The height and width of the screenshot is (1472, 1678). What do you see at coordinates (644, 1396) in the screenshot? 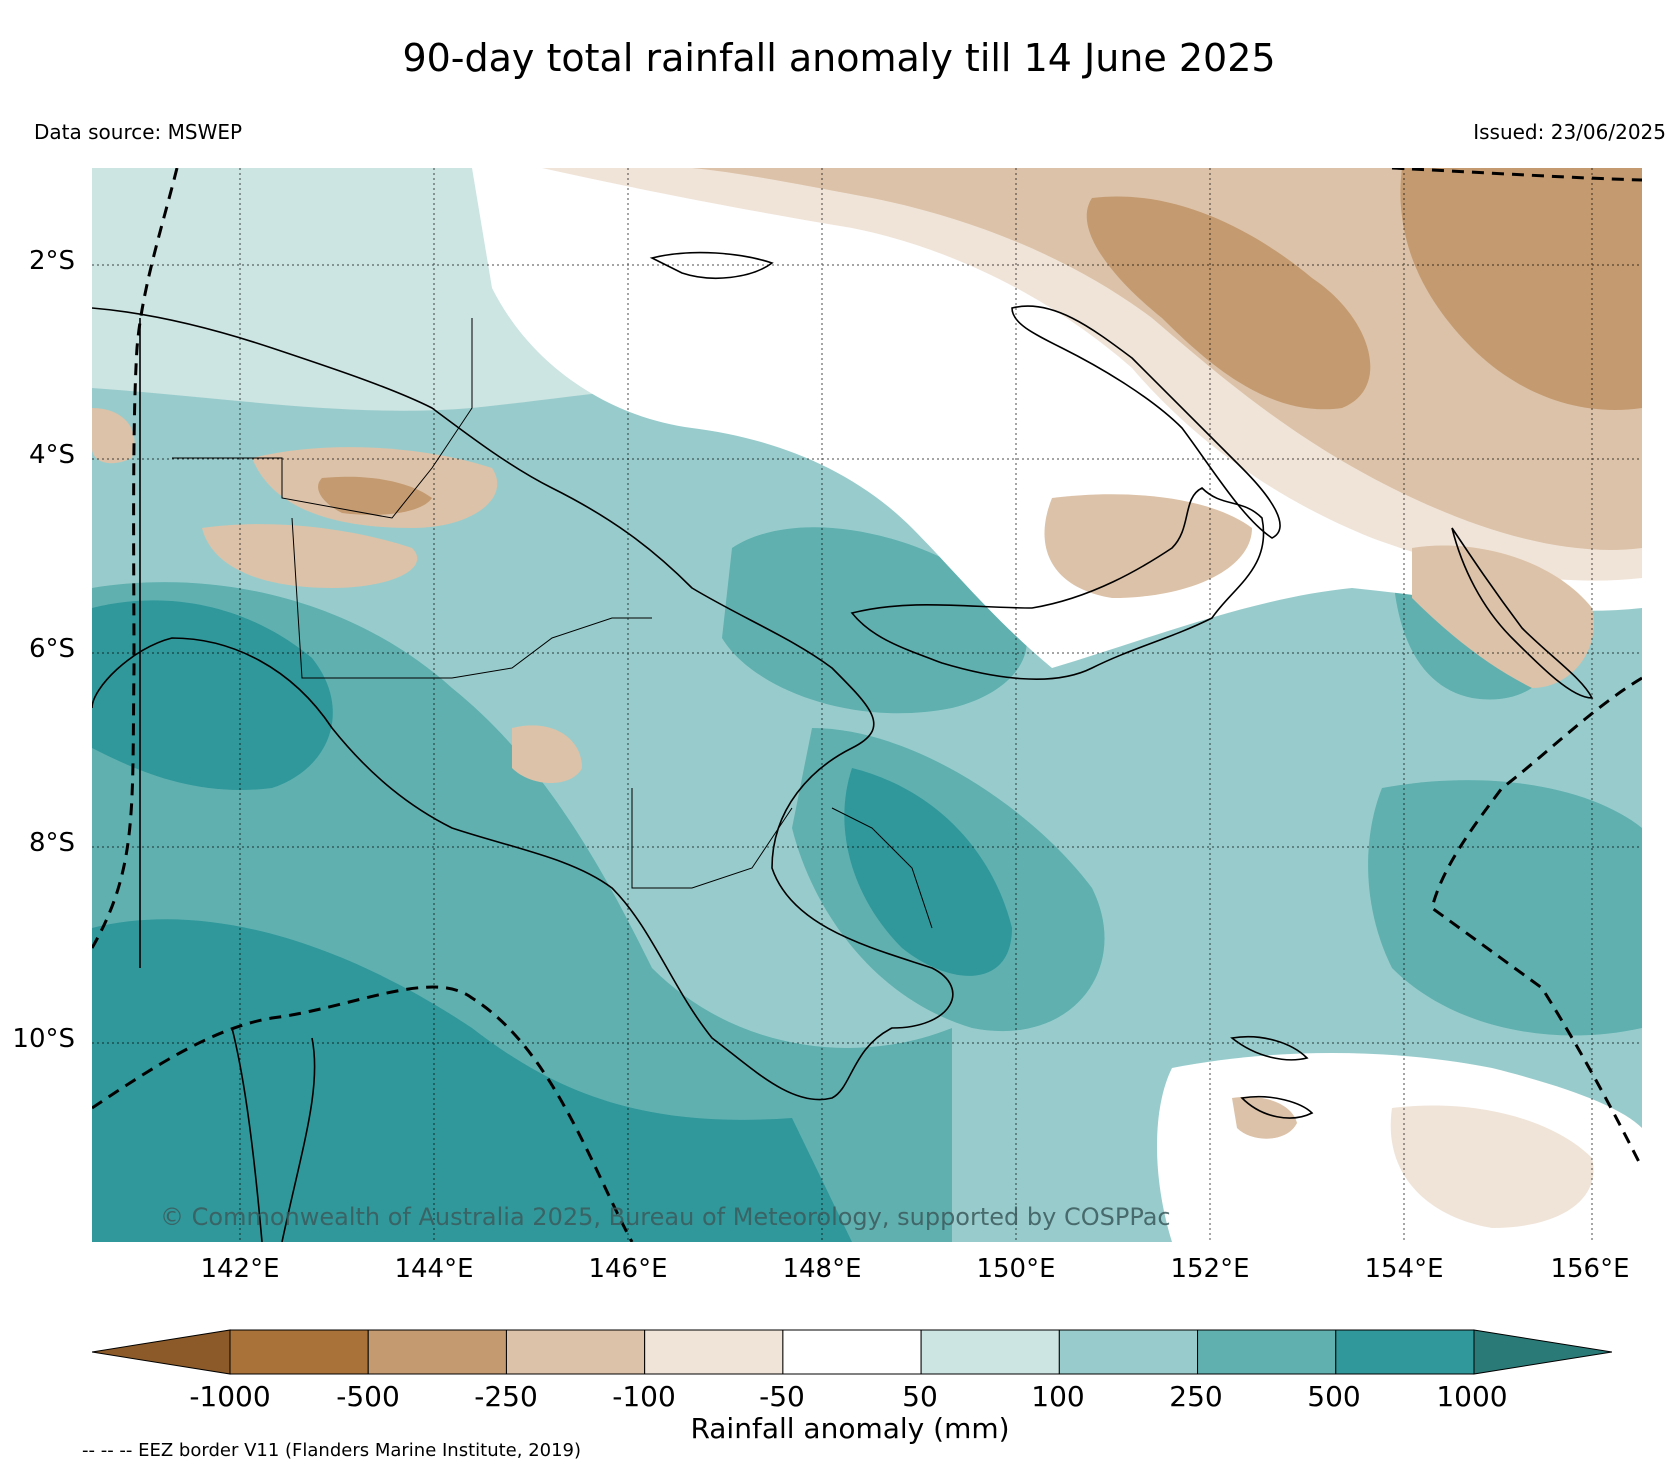
I see `colorbar-tick: -100` at bounding box center [644, 1396].